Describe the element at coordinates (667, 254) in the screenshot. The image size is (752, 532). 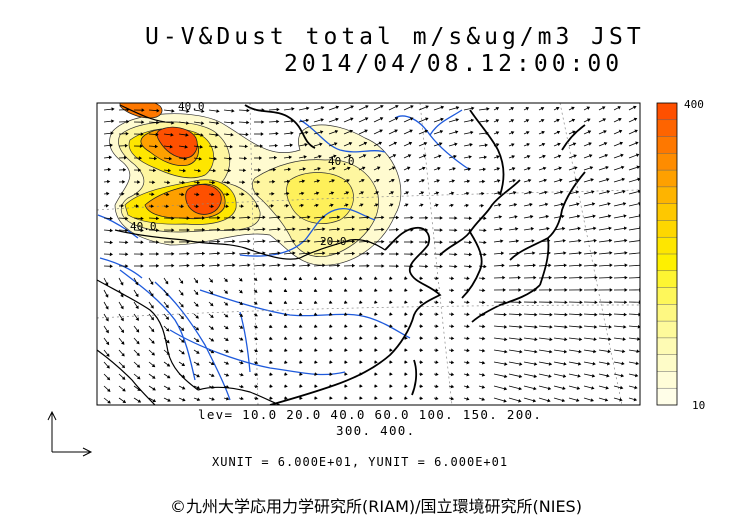
I see `colorbar` at that location.